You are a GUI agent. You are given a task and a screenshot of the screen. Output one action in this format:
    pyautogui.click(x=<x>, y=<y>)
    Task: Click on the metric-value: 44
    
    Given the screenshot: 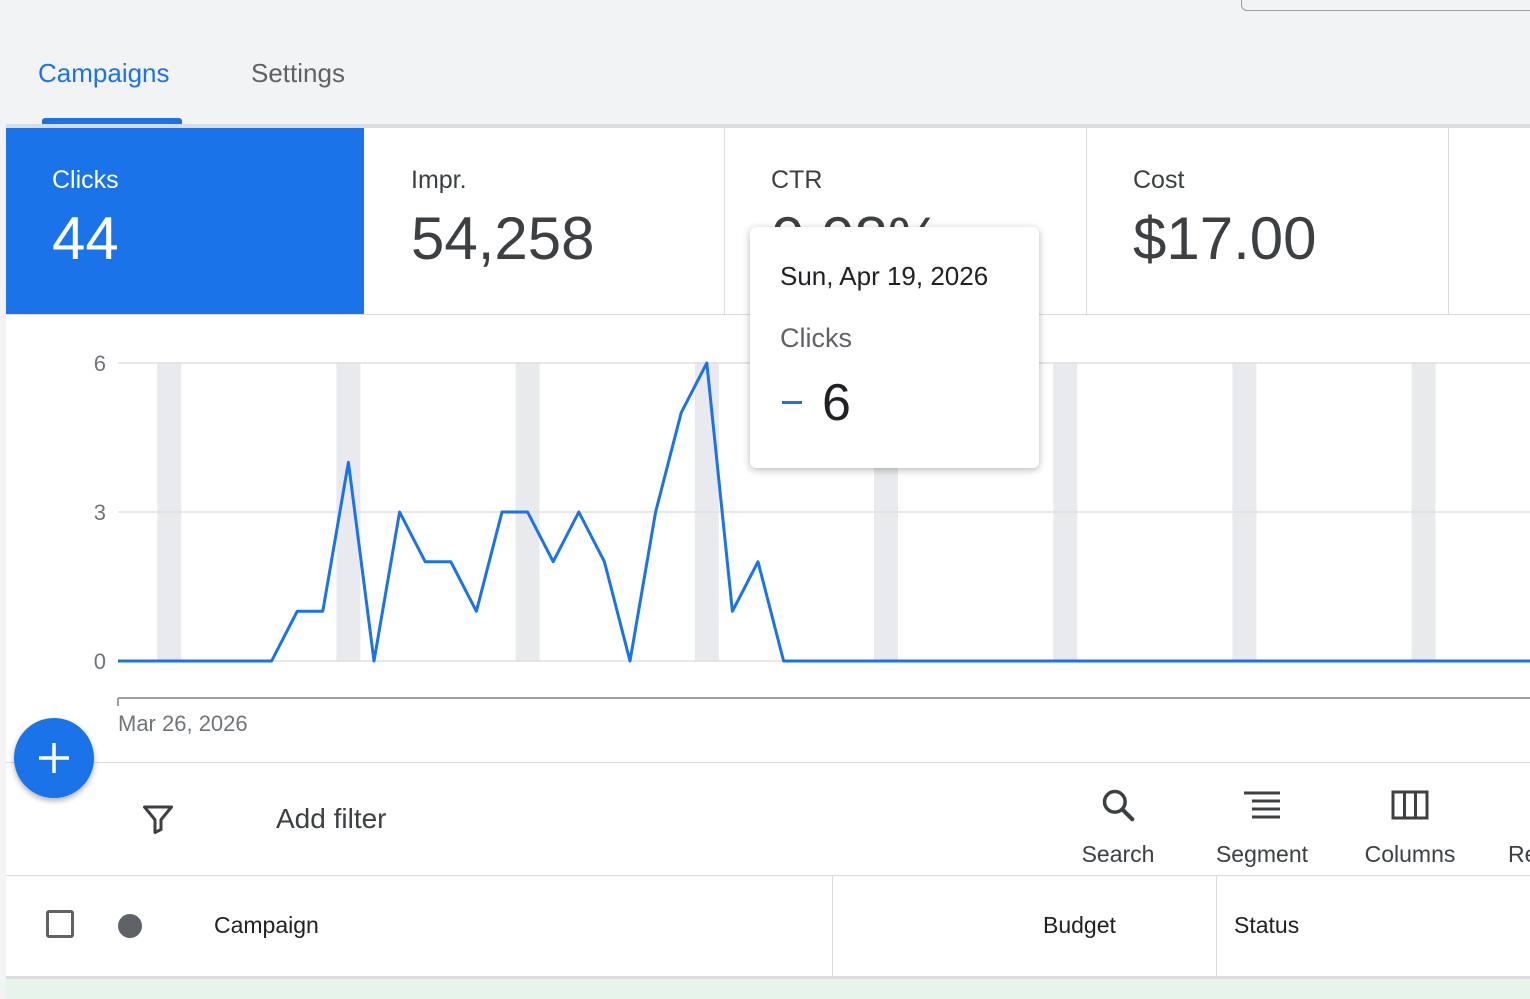 What is the action you would take?
    pyautogui.click(x=85, y=238)
    